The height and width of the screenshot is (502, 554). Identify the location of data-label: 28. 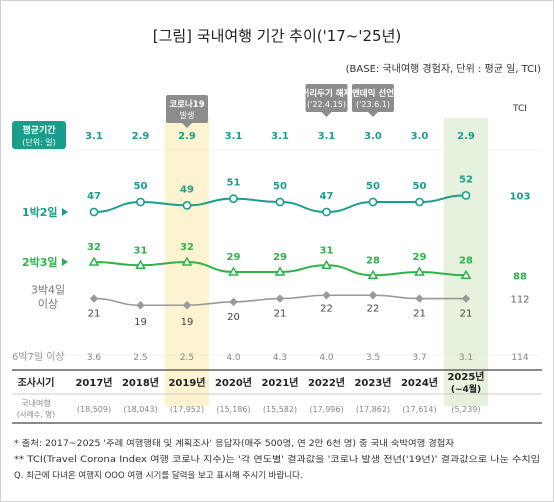
(466, 260).